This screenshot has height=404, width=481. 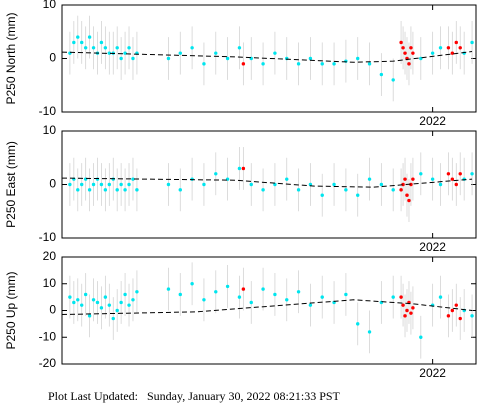 What do you see at coordinates (11, 184) in the screenshot?
I see `y-axis-label: P250 East (mm)` at bounding box center [11, 184].